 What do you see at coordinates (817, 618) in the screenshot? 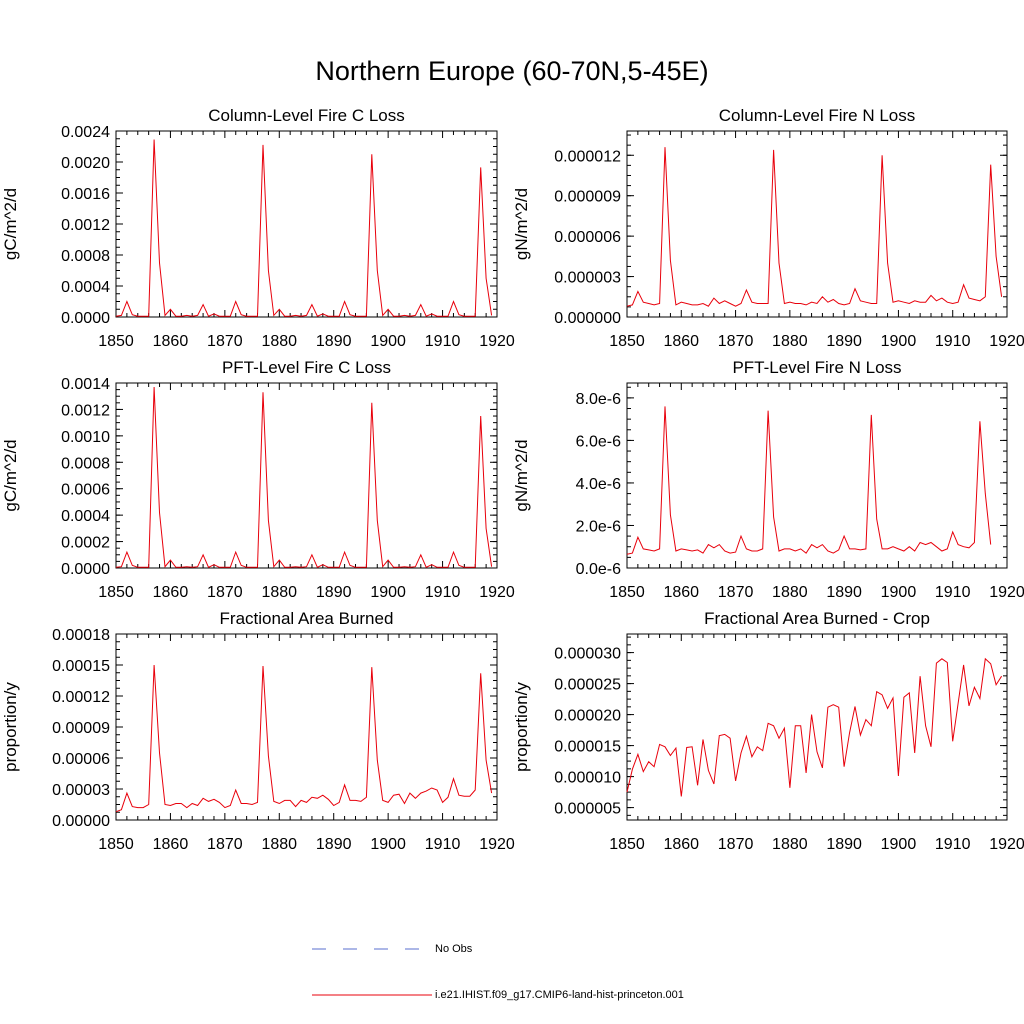
I see `panel-title: Fractional Area Burned - Crop` at bounding box center [817, 618].